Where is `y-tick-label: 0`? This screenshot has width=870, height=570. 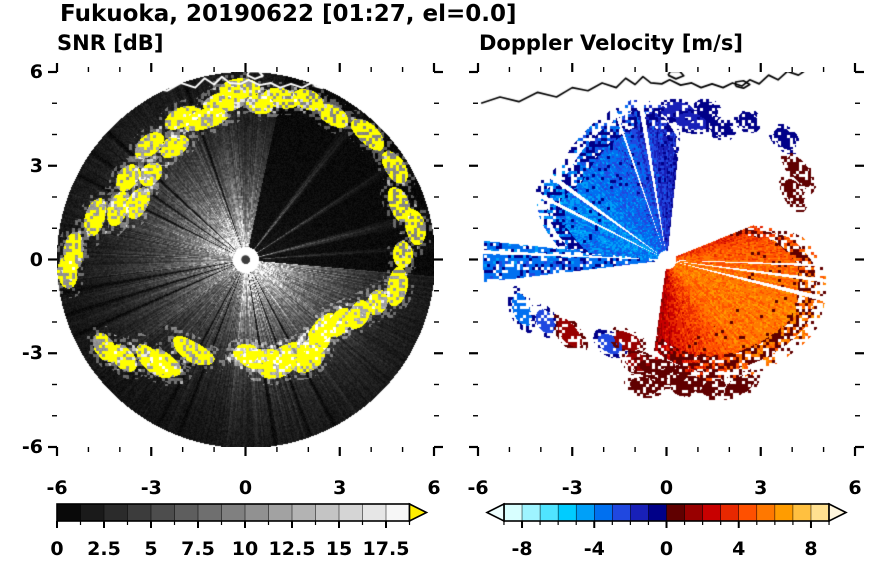 y-tick-label: 0 is located at coordinates (36, 259).